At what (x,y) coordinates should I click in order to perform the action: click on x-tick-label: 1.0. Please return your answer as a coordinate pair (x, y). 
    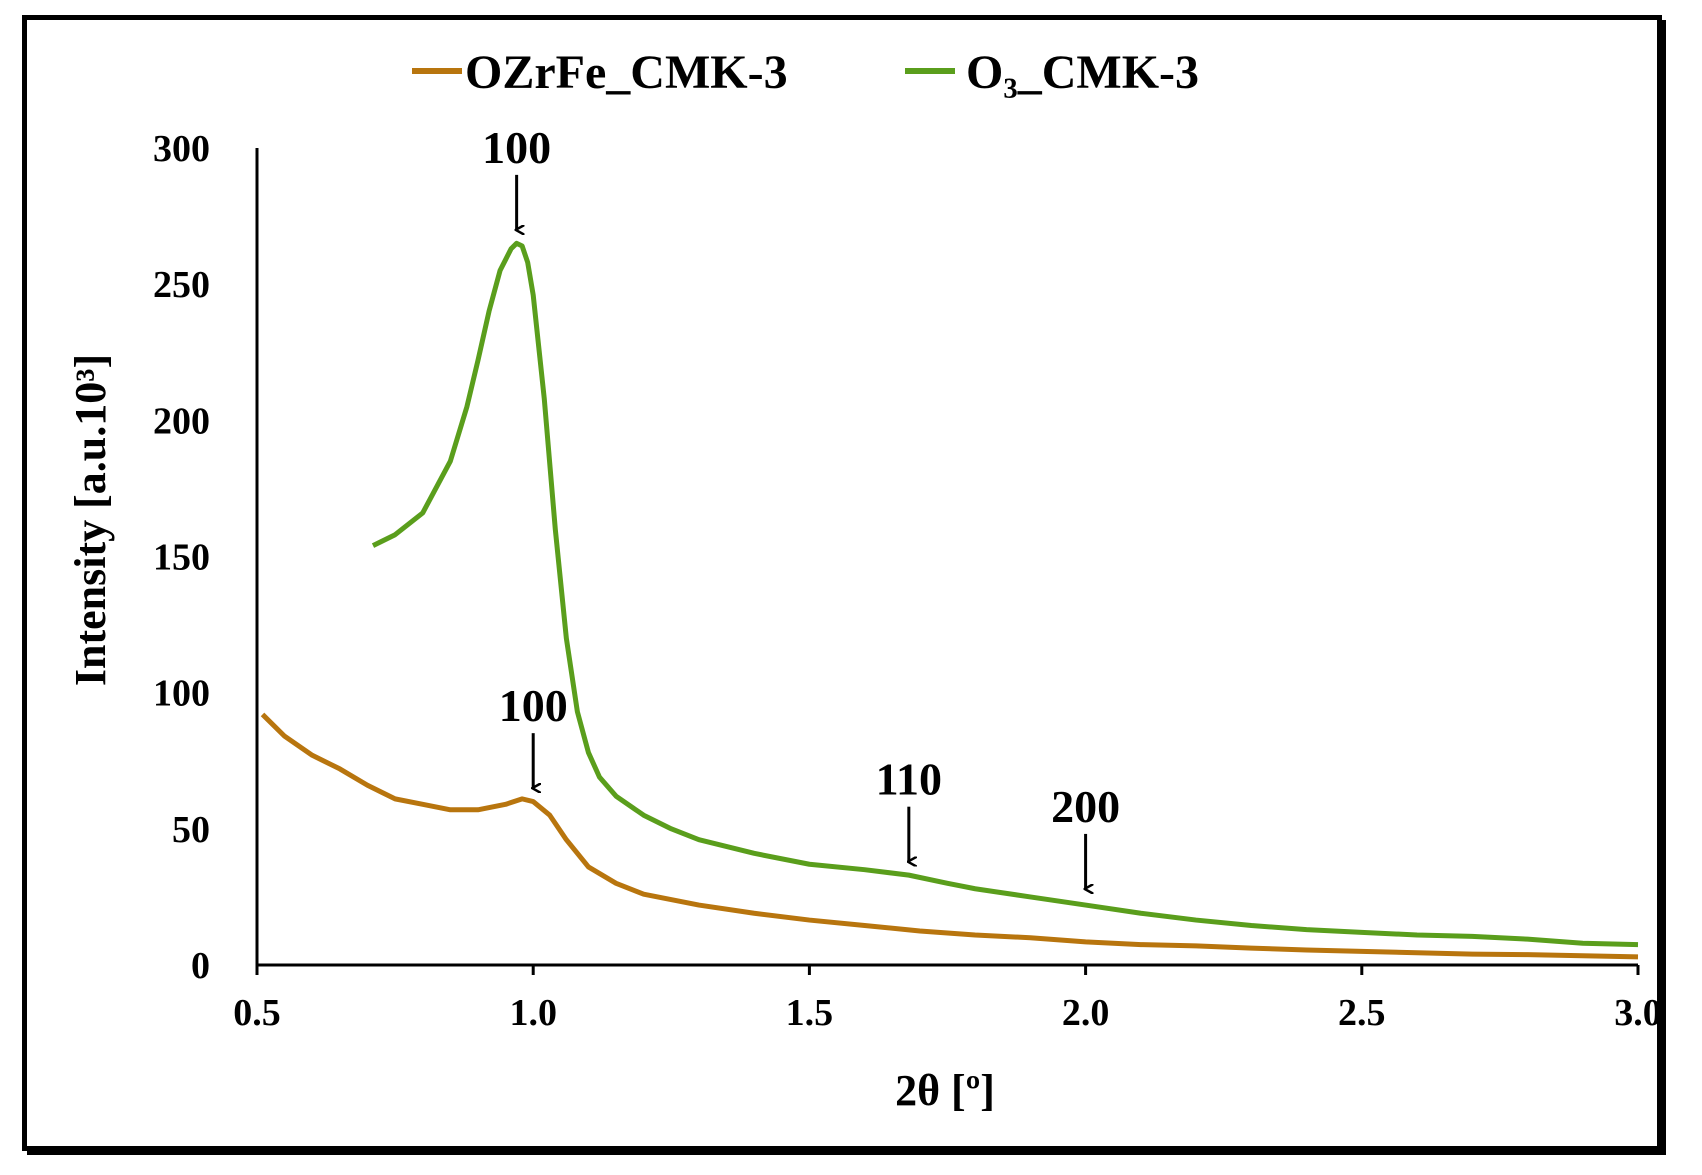
    Looking at the image, I should click on (533, 1013).